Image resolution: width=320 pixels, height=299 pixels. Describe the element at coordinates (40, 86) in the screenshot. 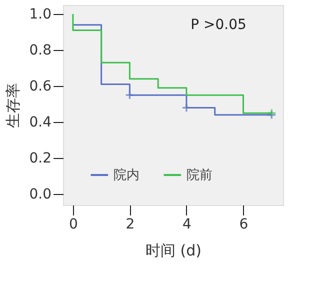

I see `y-tick-label: 0.6` at that location.